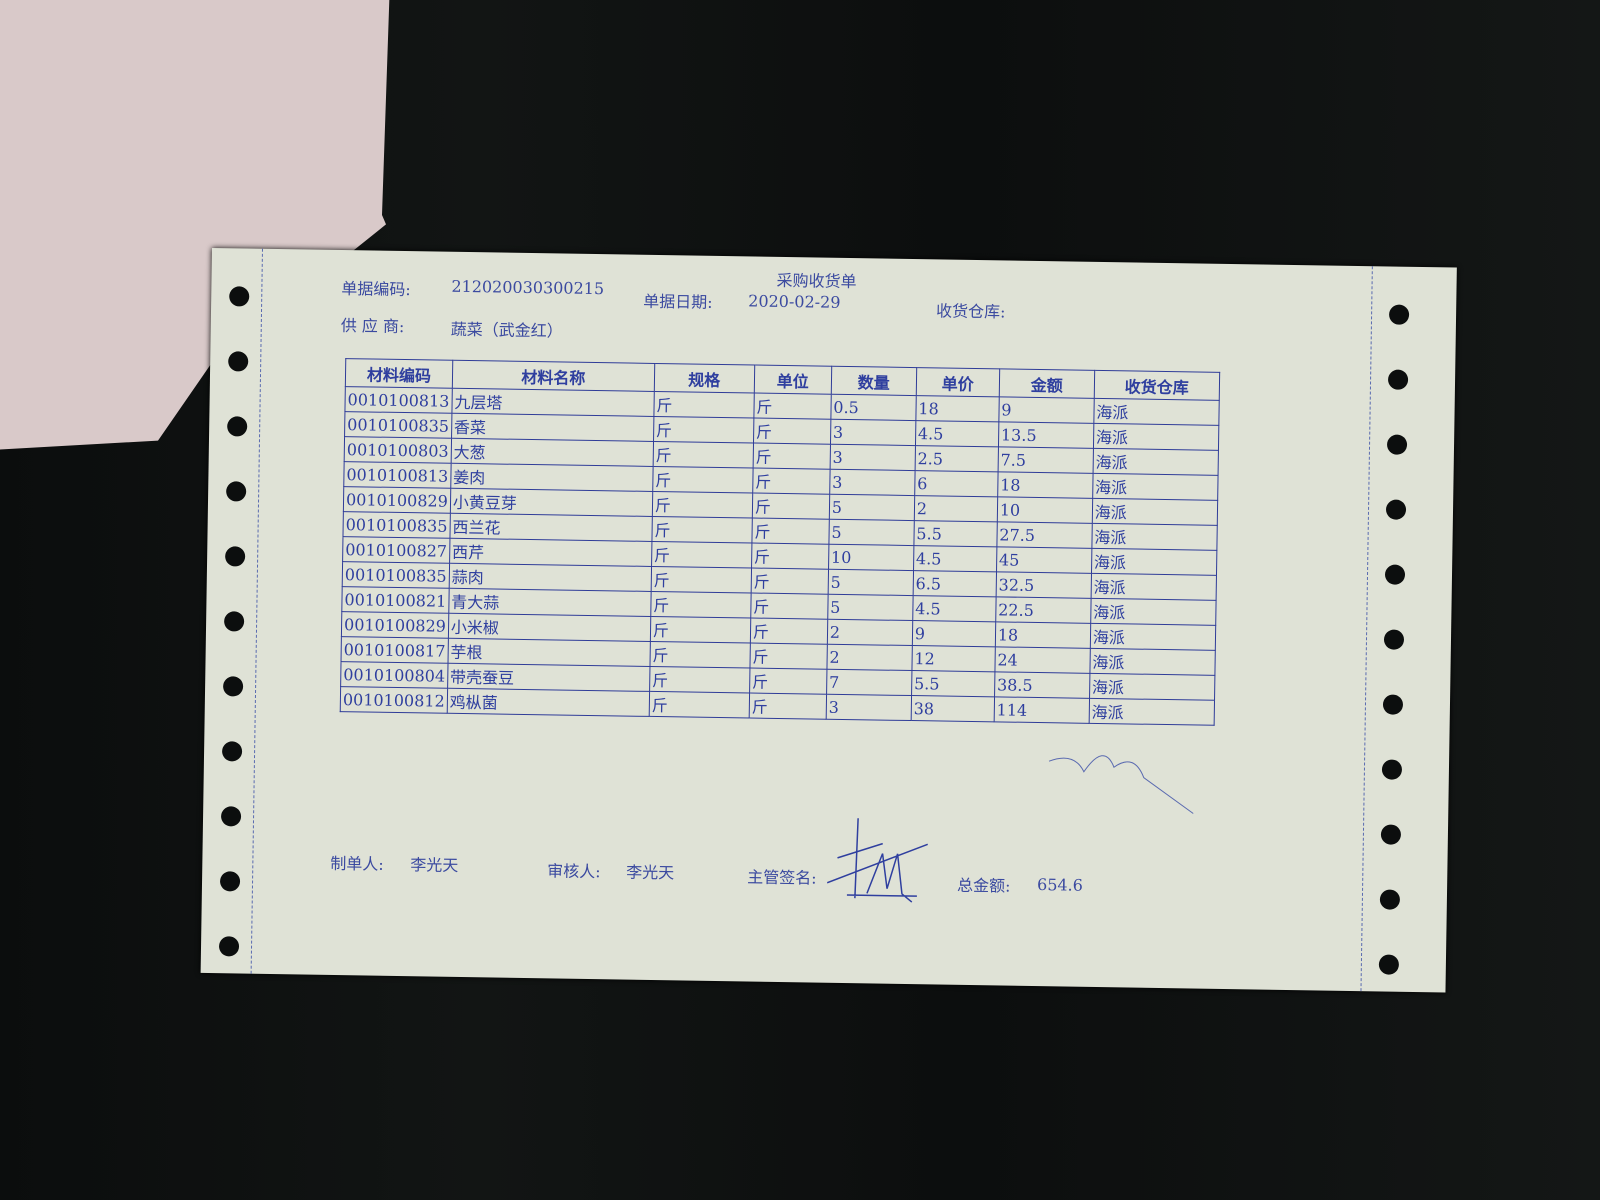  What do you see at coordinates (1046, 435) in the screenshot?
I see `table-cell: 13.5` at bounding box center [1046, 435].